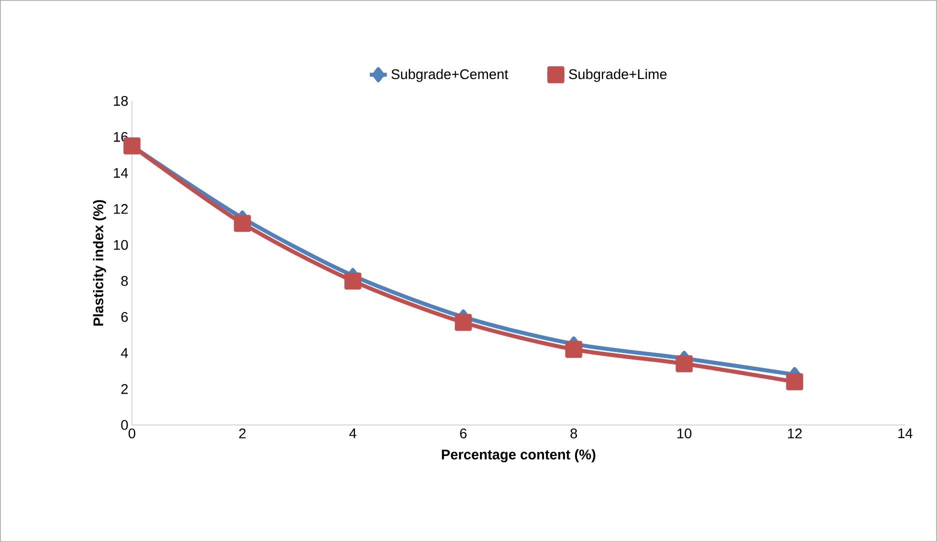 Image resolution: width=937 pixels, height=542 pixels. I want to click on x-tick-label: 4, so click(352, 433).